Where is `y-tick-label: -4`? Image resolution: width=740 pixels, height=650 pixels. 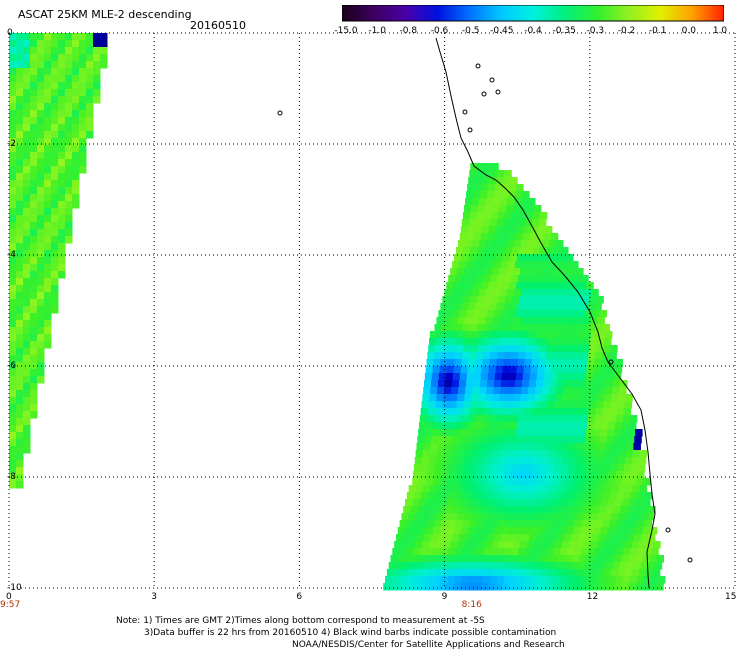
y-tick-label: -4 is located at coordinates (11, 255).